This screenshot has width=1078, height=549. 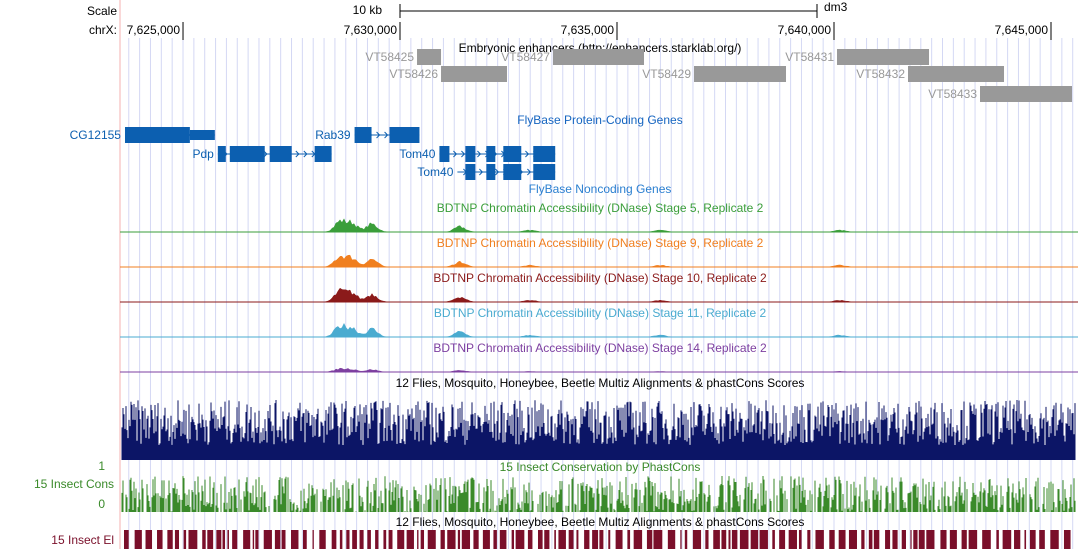 I want to click on ruler-label: 7,630,000, so click(x=371, y=30).